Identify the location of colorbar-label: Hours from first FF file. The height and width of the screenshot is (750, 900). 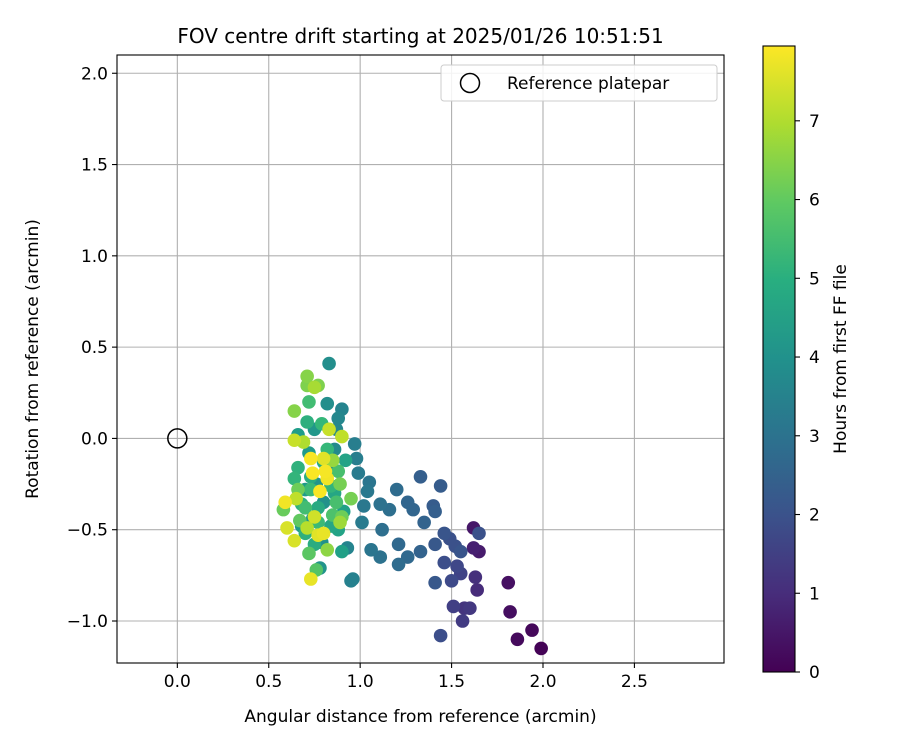
(841, 359).